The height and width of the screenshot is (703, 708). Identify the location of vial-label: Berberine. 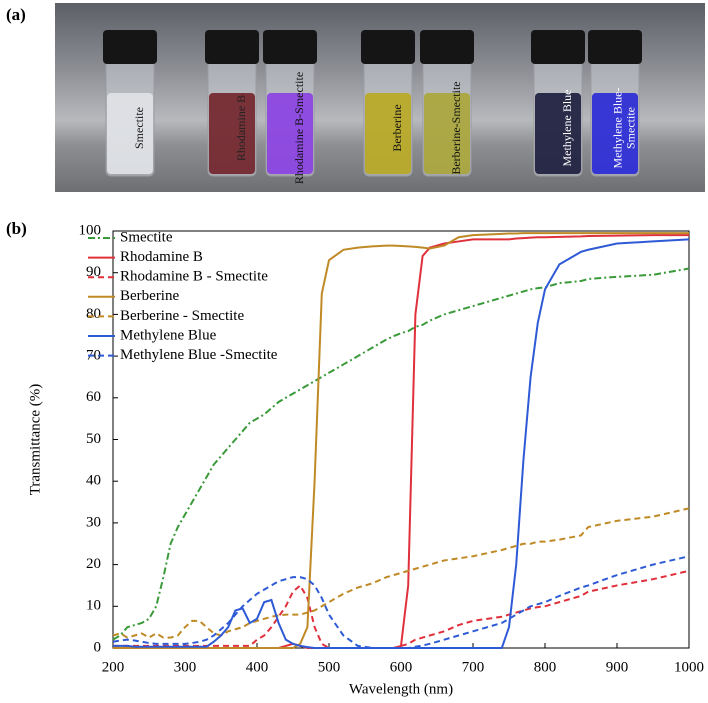
(397, 127).